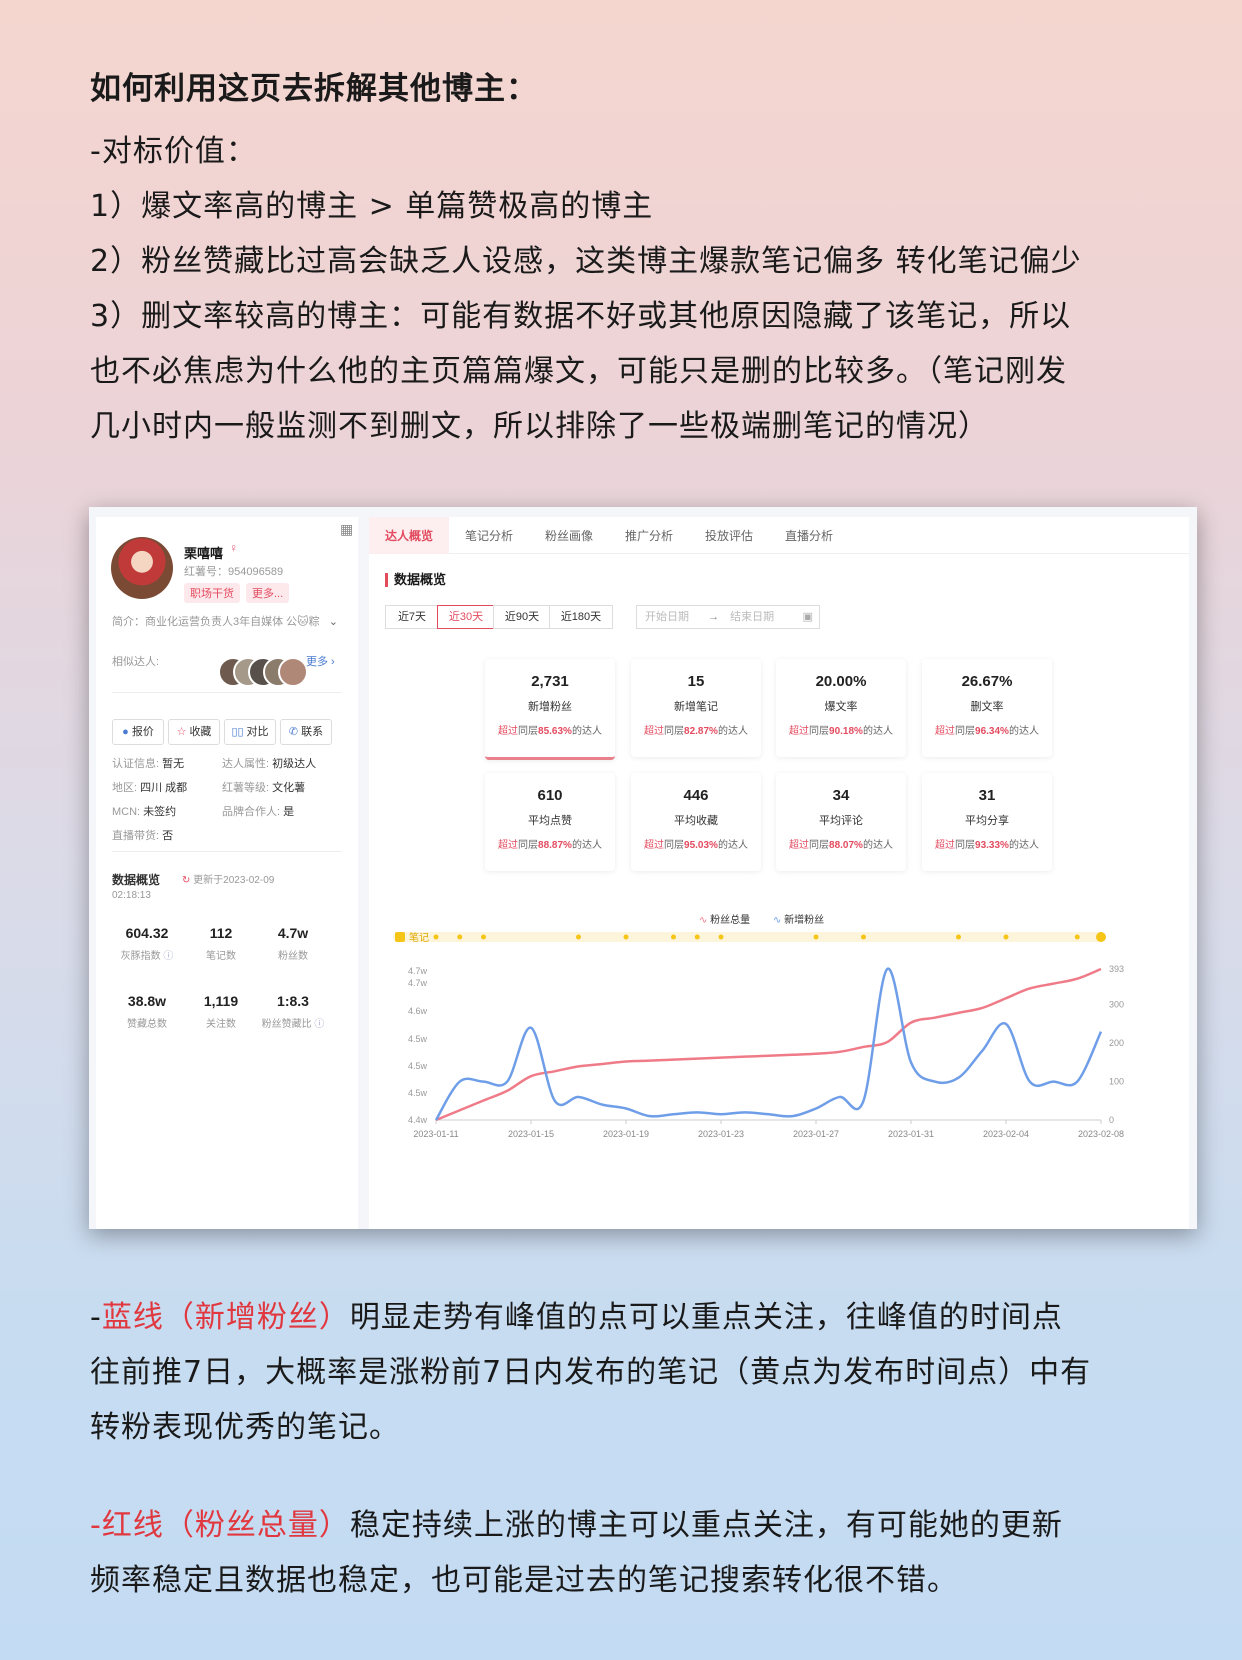 The image size is (1242, 1660). I want to click on compare-mid: 同层, so click(965, 845).